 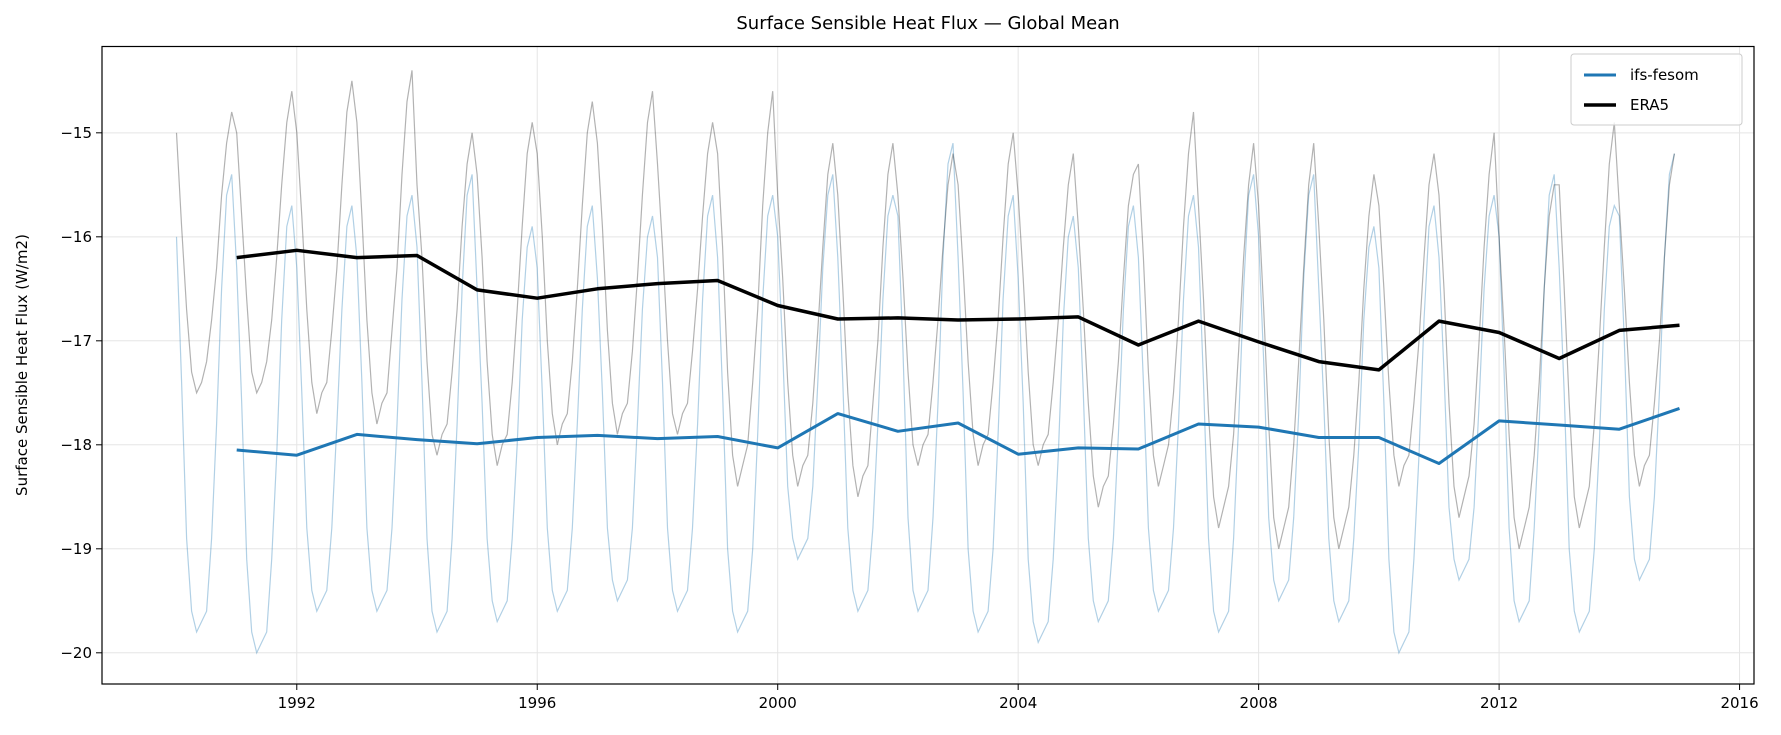 I want to click on legend-label-era5: ERA5, so click(x=1649, y=105).